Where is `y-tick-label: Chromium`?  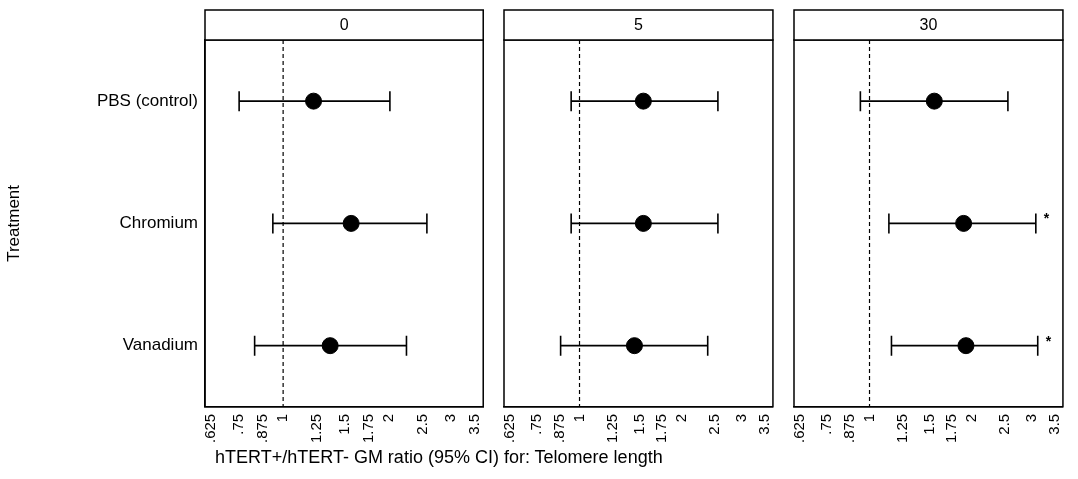 y-tick-label: Chromium is located at coordinates (158, 223).